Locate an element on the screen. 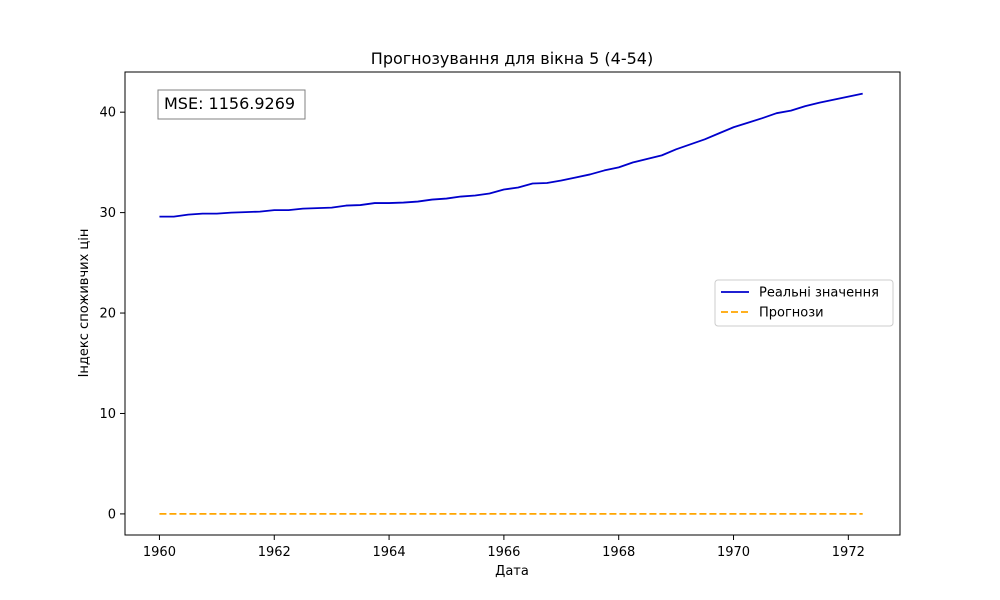 The height and width of the screenshot is (600, 1000). legend-label-0: Реальні значення is located at coordinates (819, 293).